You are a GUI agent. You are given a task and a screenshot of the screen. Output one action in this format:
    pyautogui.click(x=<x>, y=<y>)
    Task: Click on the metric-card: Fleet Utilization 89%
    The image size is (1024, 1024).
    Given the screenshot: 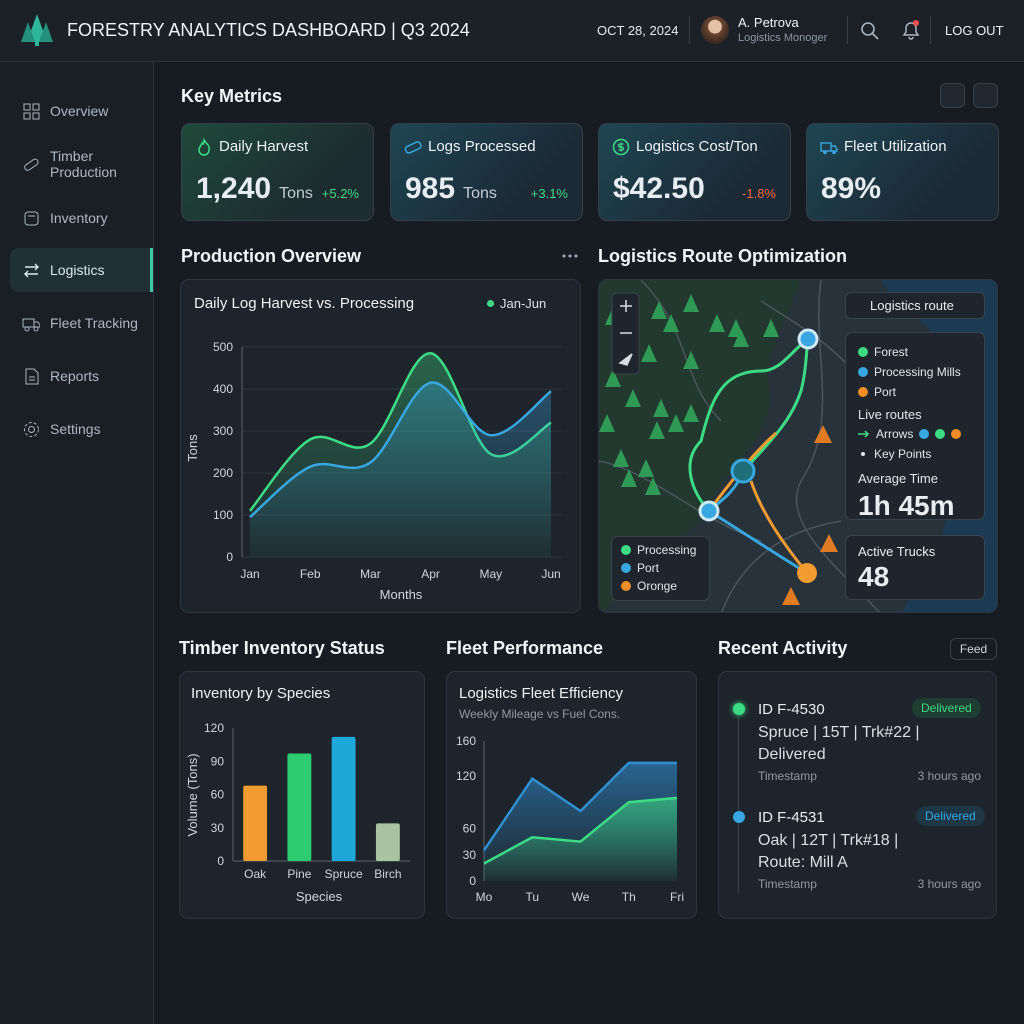 What is the action you would take?
    pyautogui.click(x=902, y=172)
    